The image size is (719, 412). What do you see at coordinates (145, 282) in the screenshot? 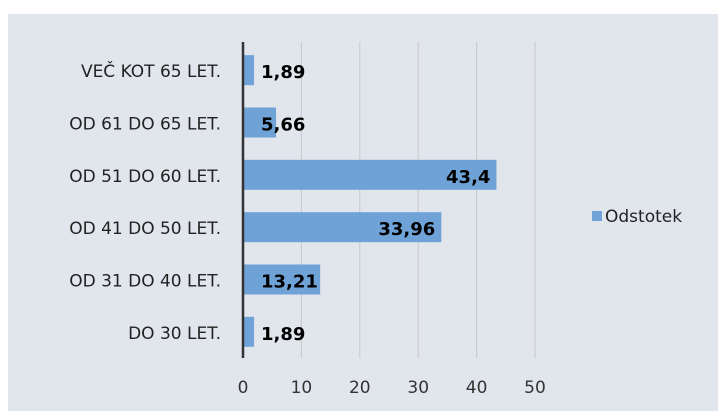
I see `y-tick-label: OD 31 DO 40 LET.` at bounding box center [145, 282].